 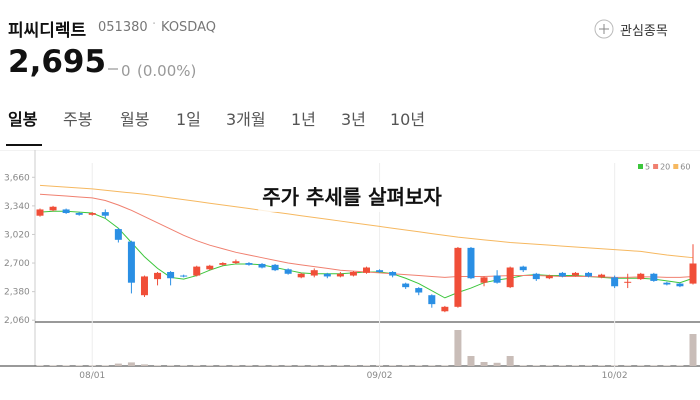 I want to click on add-icon, so click(x=604, y=29).